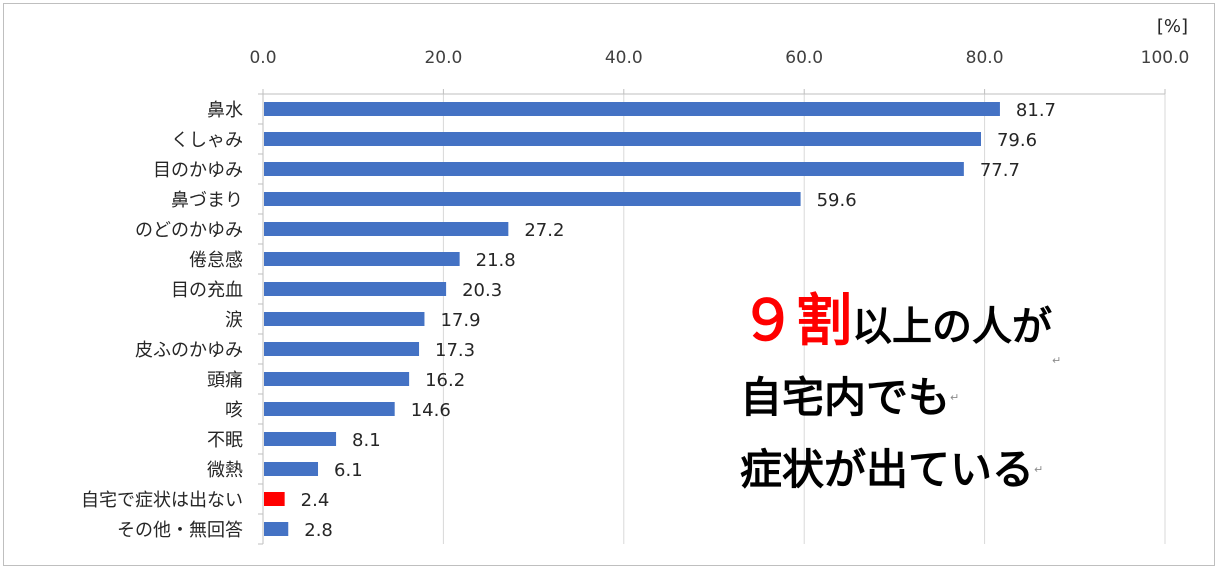 The width and height of the screenshot is (1220, 570). What do you see at coordinates (189, 230) in the screenshot?
I see `category-label: のどのかゆみ` at bounding box center [189, 230].